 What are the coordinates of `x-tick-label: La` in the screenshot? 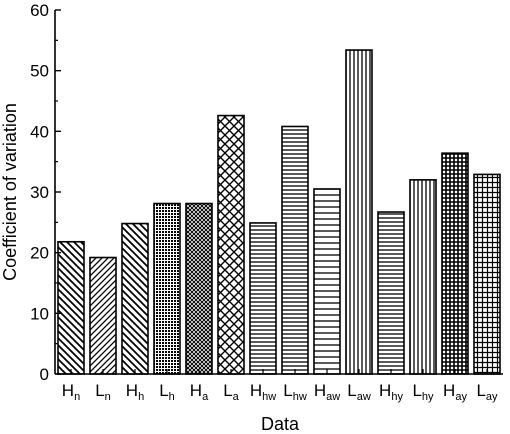 It's located at (231, 392).